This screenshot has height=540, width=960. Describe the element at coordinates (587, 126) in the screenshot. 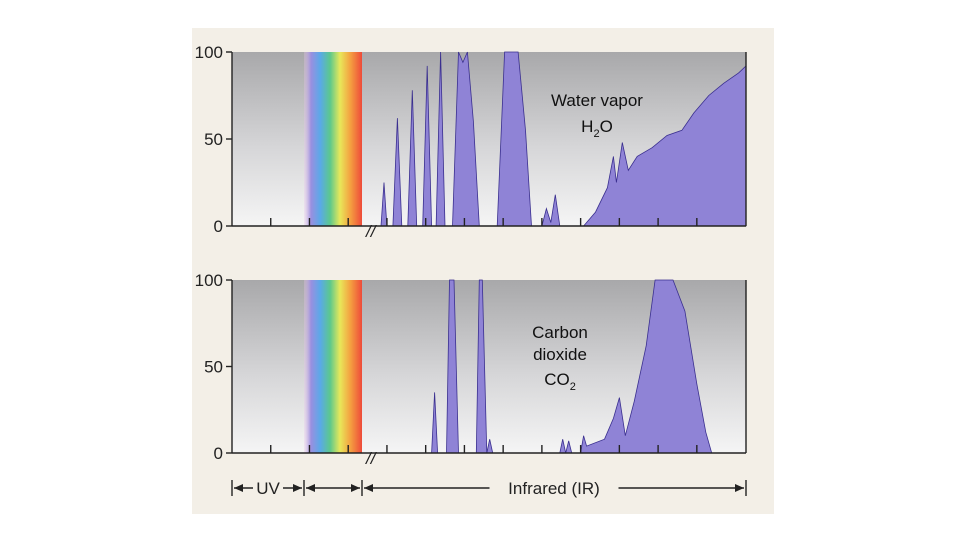

I see `formula-part: H` at that location.